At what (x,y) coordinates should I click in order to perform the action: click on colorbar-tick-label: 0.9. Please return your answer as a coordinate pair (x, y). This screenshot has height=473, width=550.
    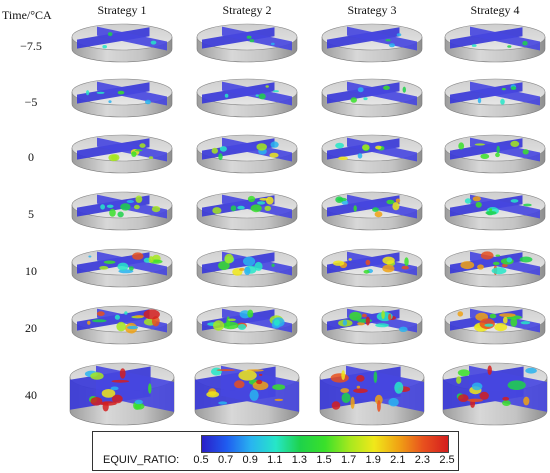
    Looking at the image, I should click on (250, 460).